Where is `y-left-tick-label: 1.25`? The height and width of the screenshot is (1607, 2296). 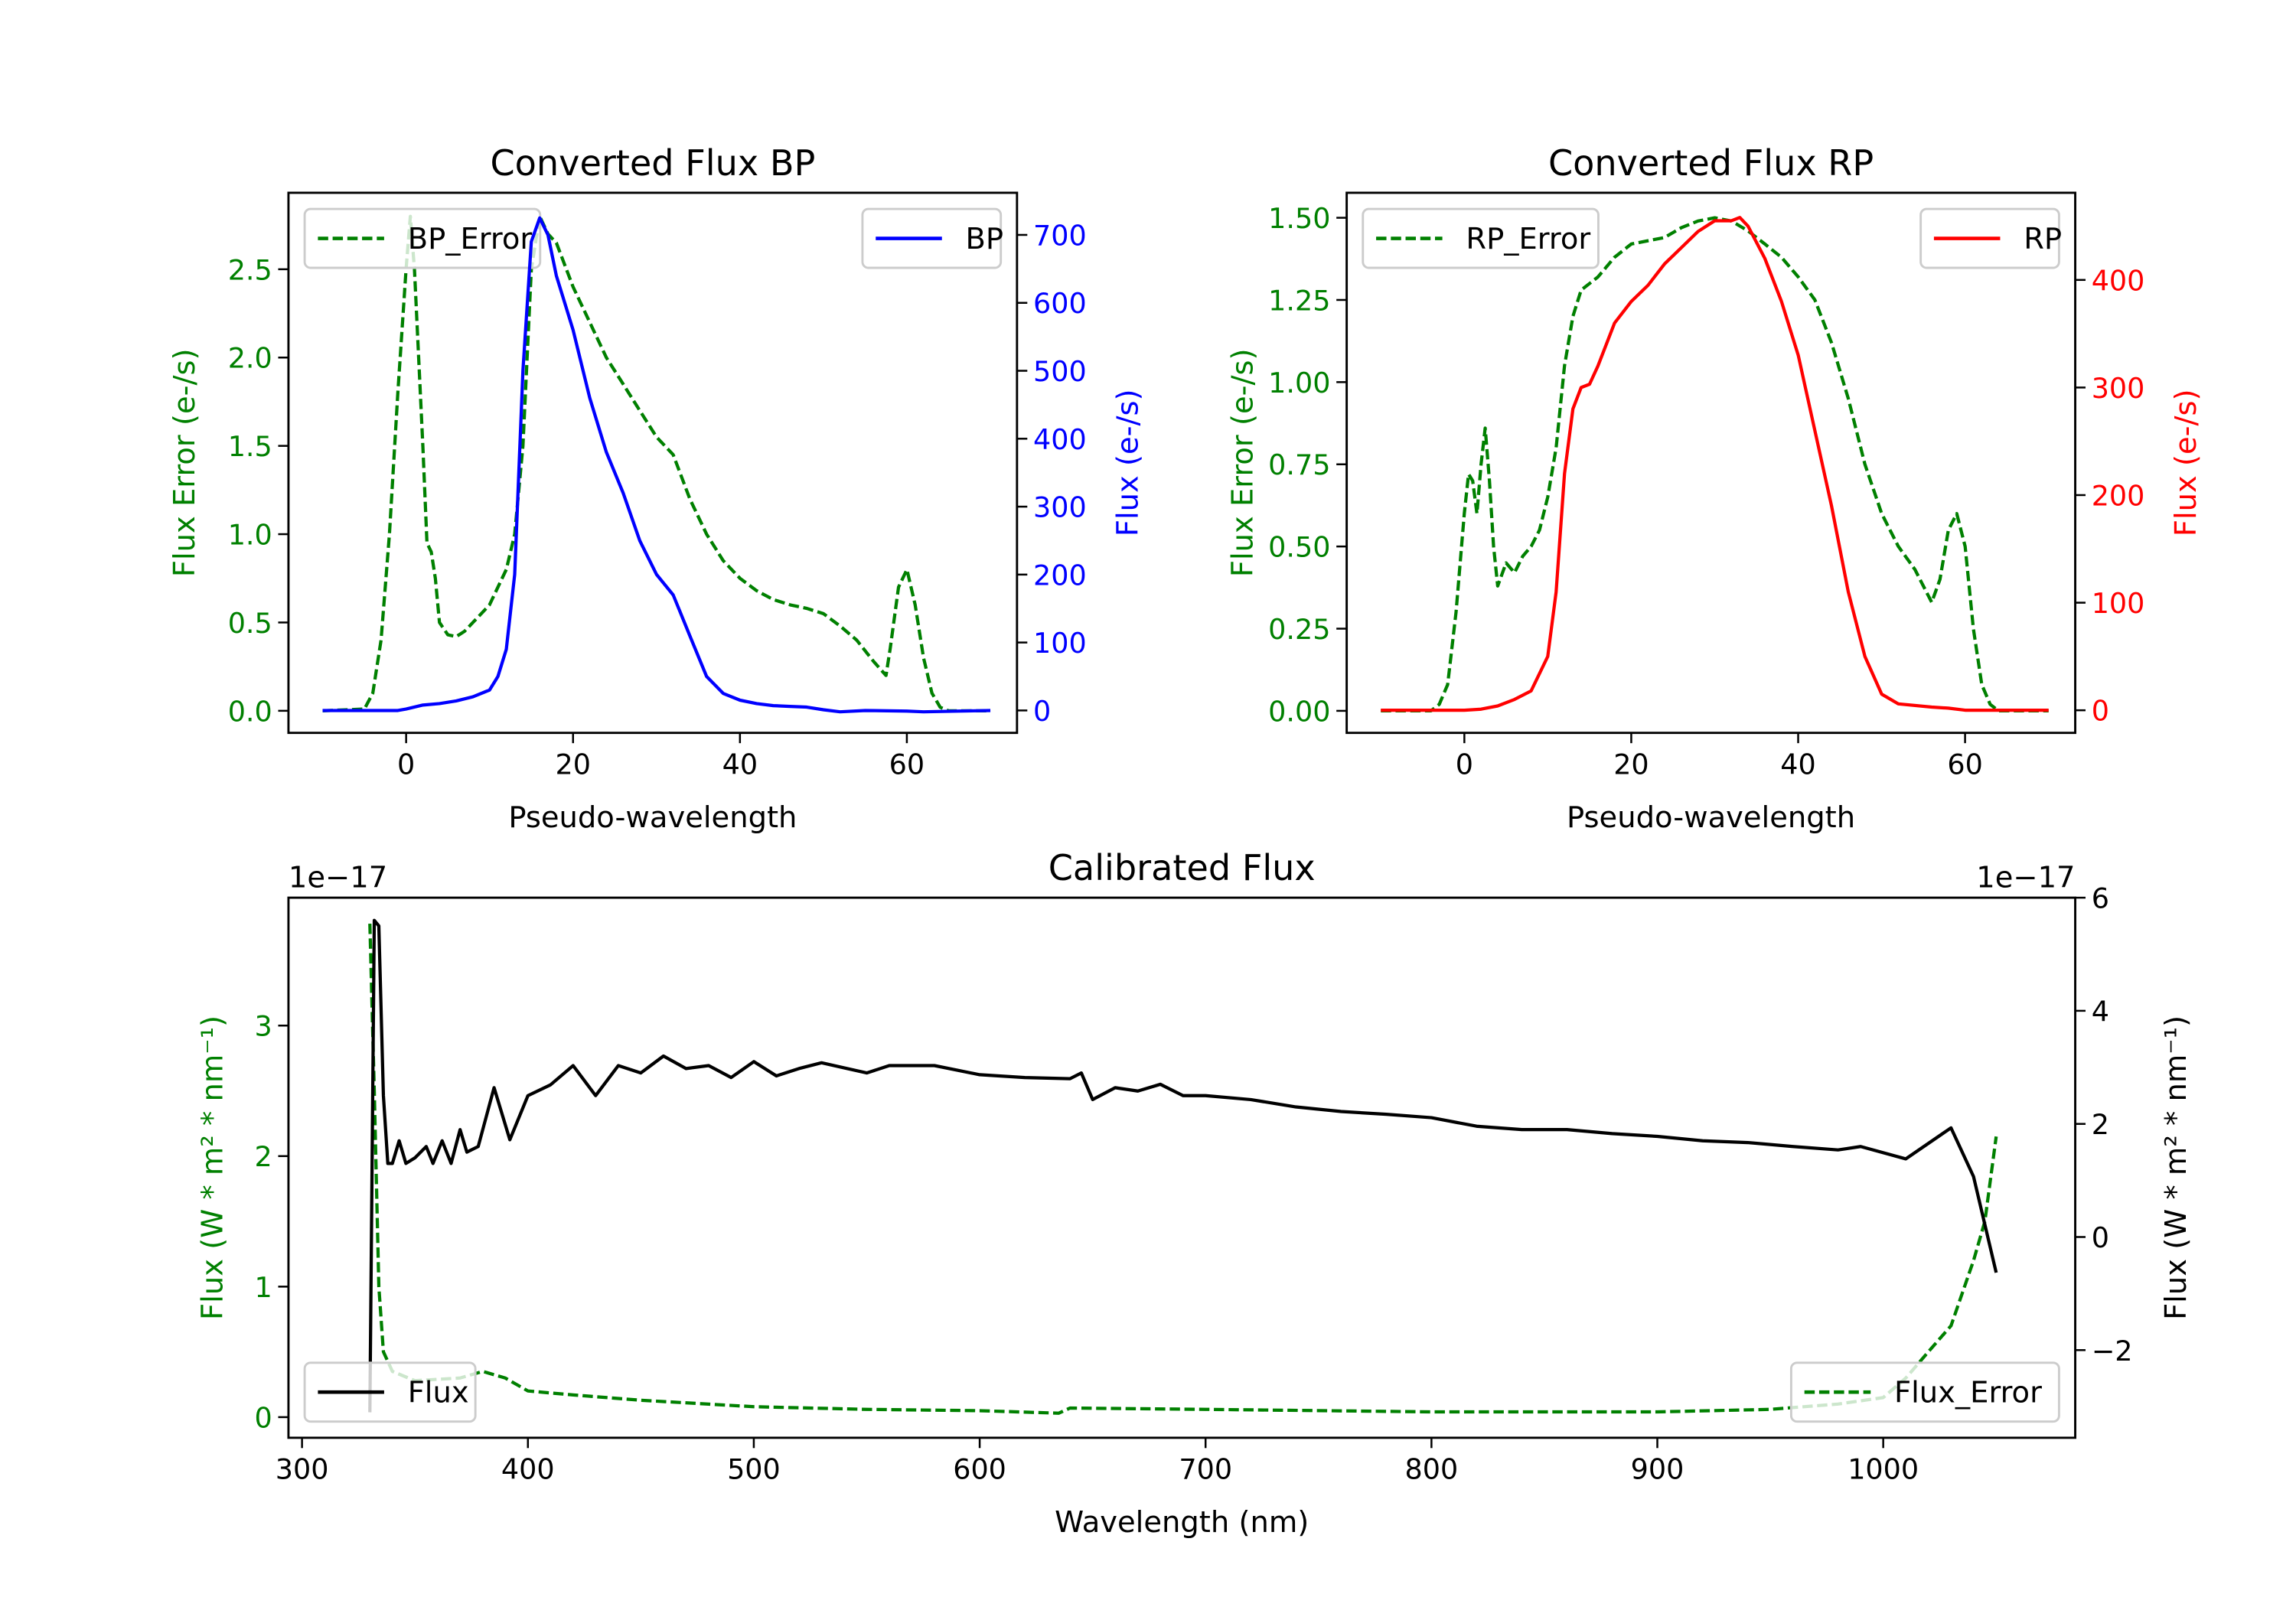
y-left-tick-label: 1.25 is located at coordinates (1299, 301).